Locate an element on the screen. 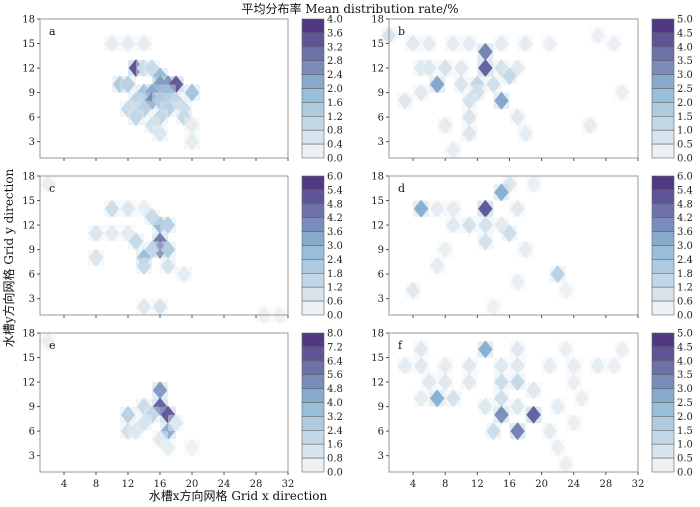 This screenshot has width=700, height=507. colorbar-tick-label: 1.6 is located at coordinates (335, 103).